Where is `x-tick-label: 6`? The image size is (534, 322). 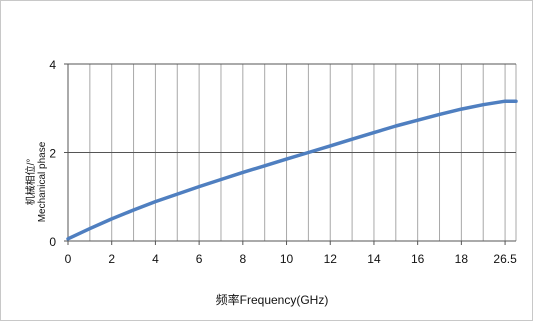 x-tick-label: 6 is located at coordinates (199, 259).